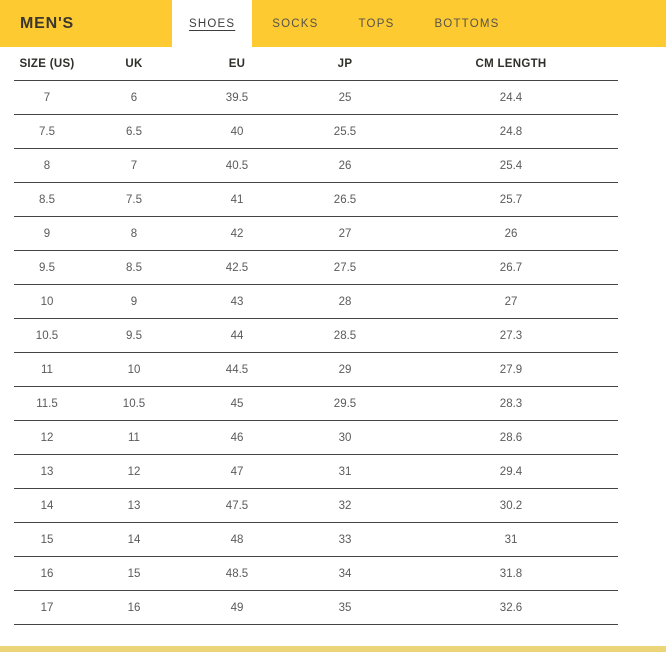 The width and height of the screenshot is (666, 652). I want to click on table-cell: 47.5, so click(237, 505).